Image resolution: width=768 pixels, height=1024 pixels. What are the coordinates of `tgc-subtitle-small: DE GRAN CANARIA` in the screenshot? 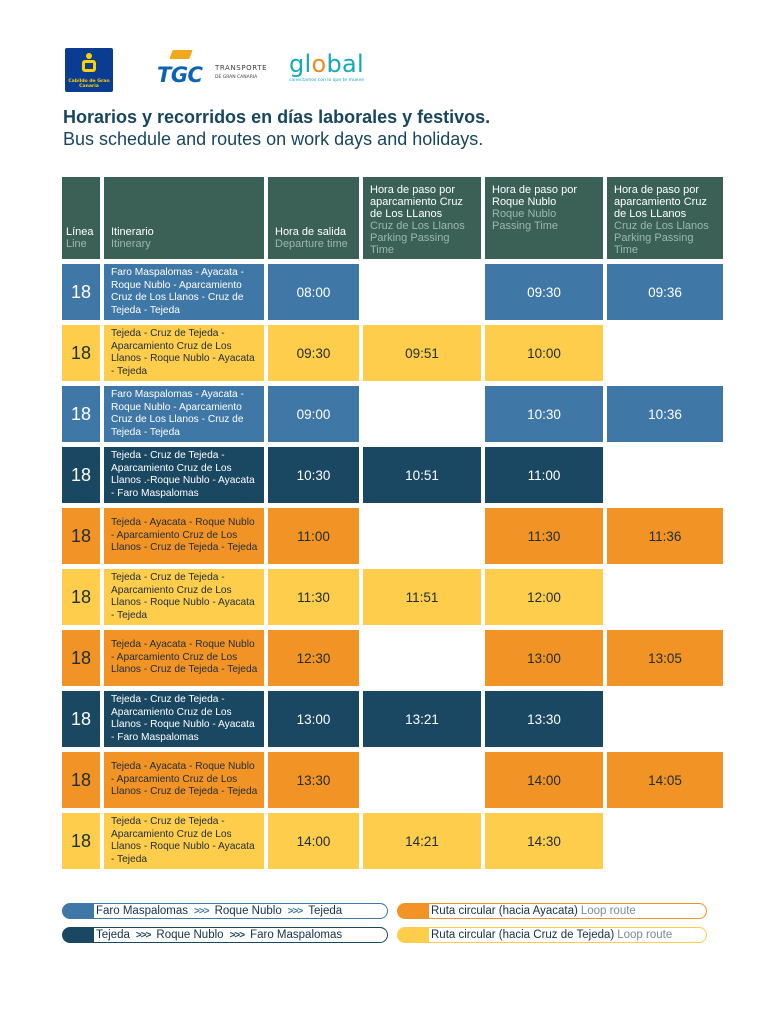 It's located at (236, 77).